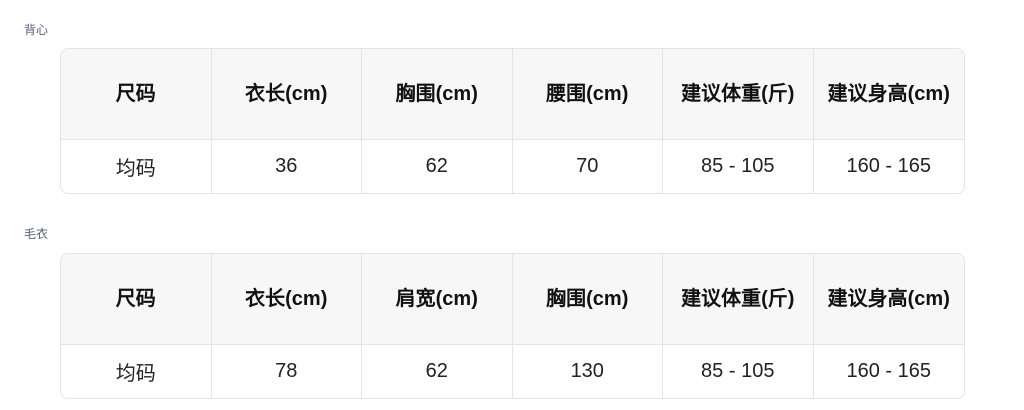 The height and width of the screenshot is (410, 1024). What do you see at coordinates (588, 166) in the screenshot?
I see `table-cell: 70` at bounding box center [588, 166].